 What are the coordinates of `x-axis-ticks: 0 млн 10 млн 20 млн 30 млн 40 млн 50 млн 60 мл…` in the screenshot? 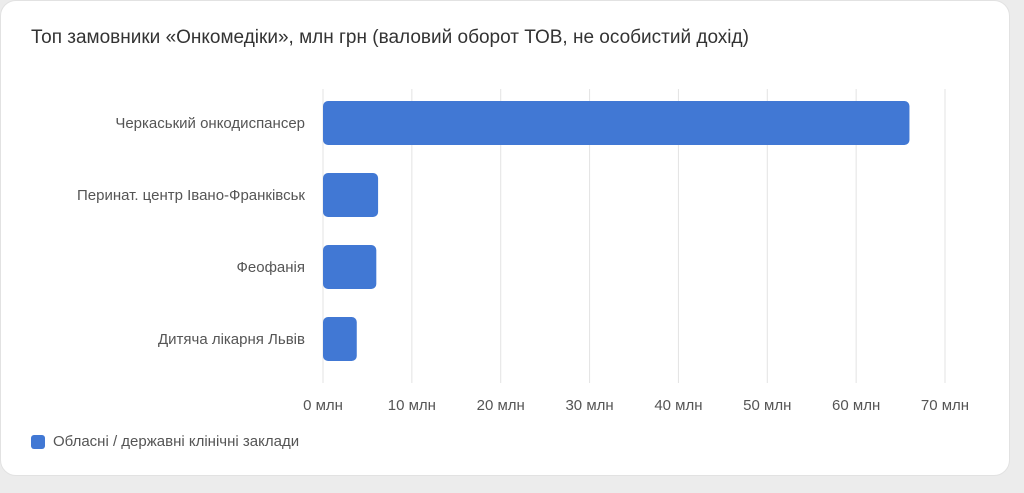 It's located at (636, 405).